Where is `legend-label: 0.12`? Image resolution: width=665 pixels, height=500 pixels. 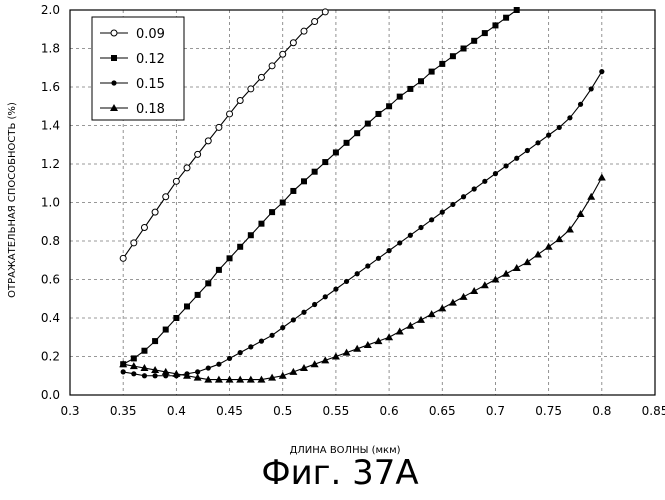 legend-label: 0.12 is located at coordinates (150, 59).